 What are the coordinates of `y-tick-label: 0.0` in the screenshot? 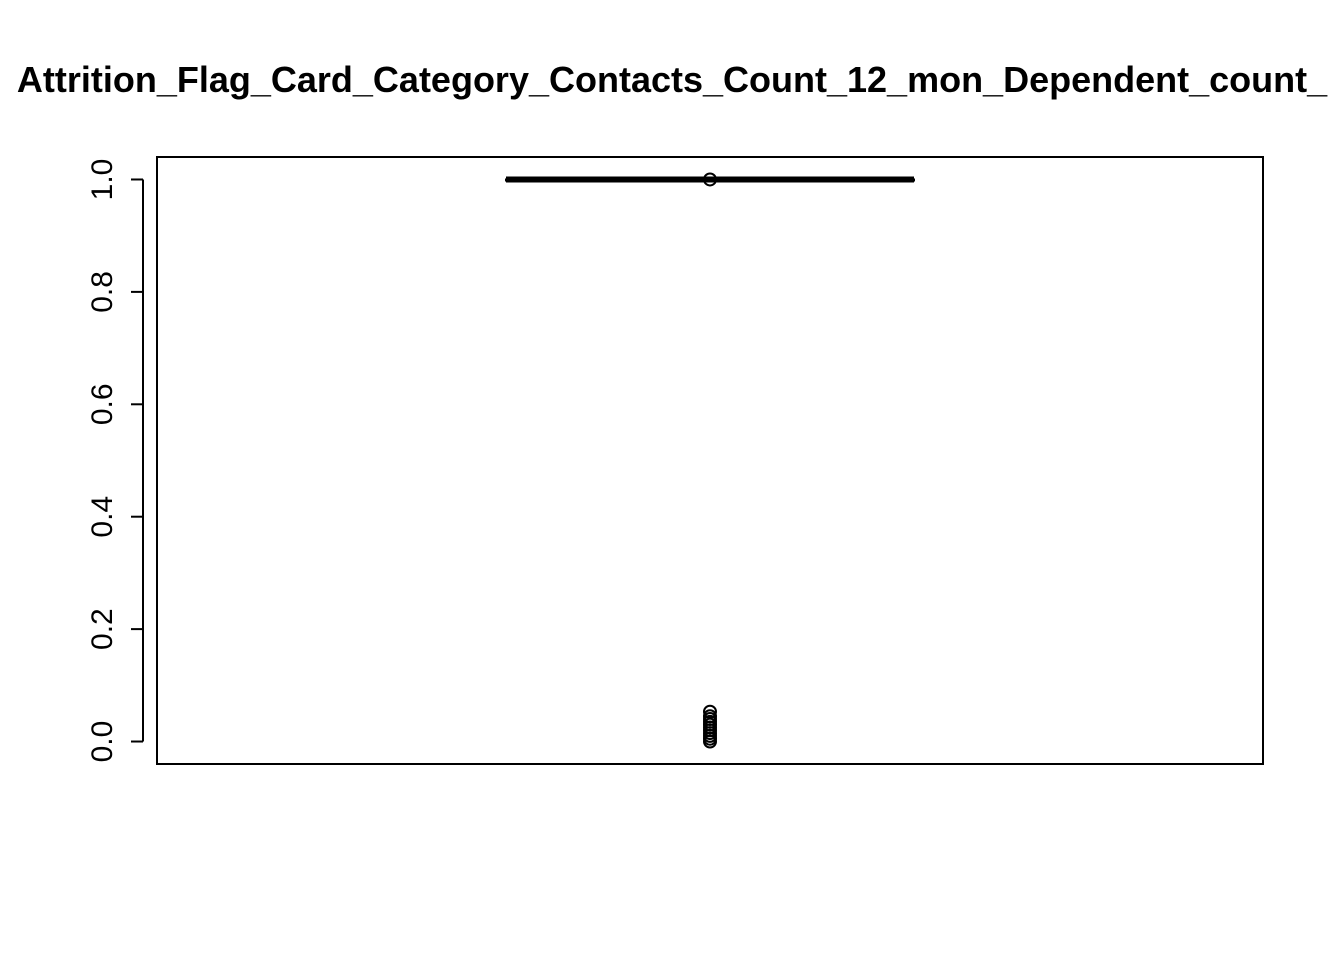 It's located at (102, 742).